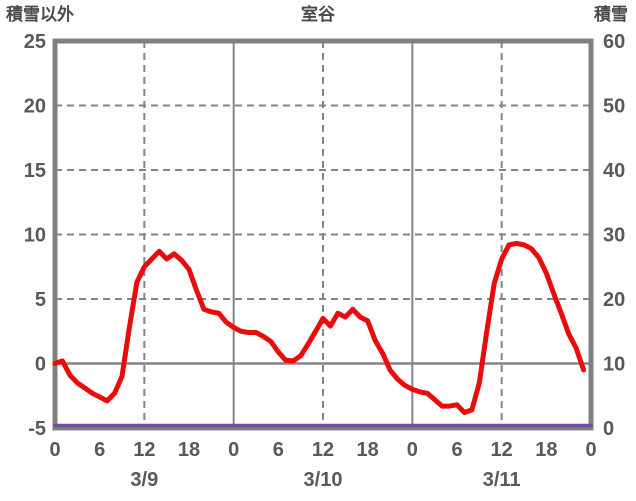 This screenshot has height=501, width=636. What do you see at coordinates (35, 107) in the screenshot?
I see `left-axis-tick-label: 20` at bounding box center [35, 107].